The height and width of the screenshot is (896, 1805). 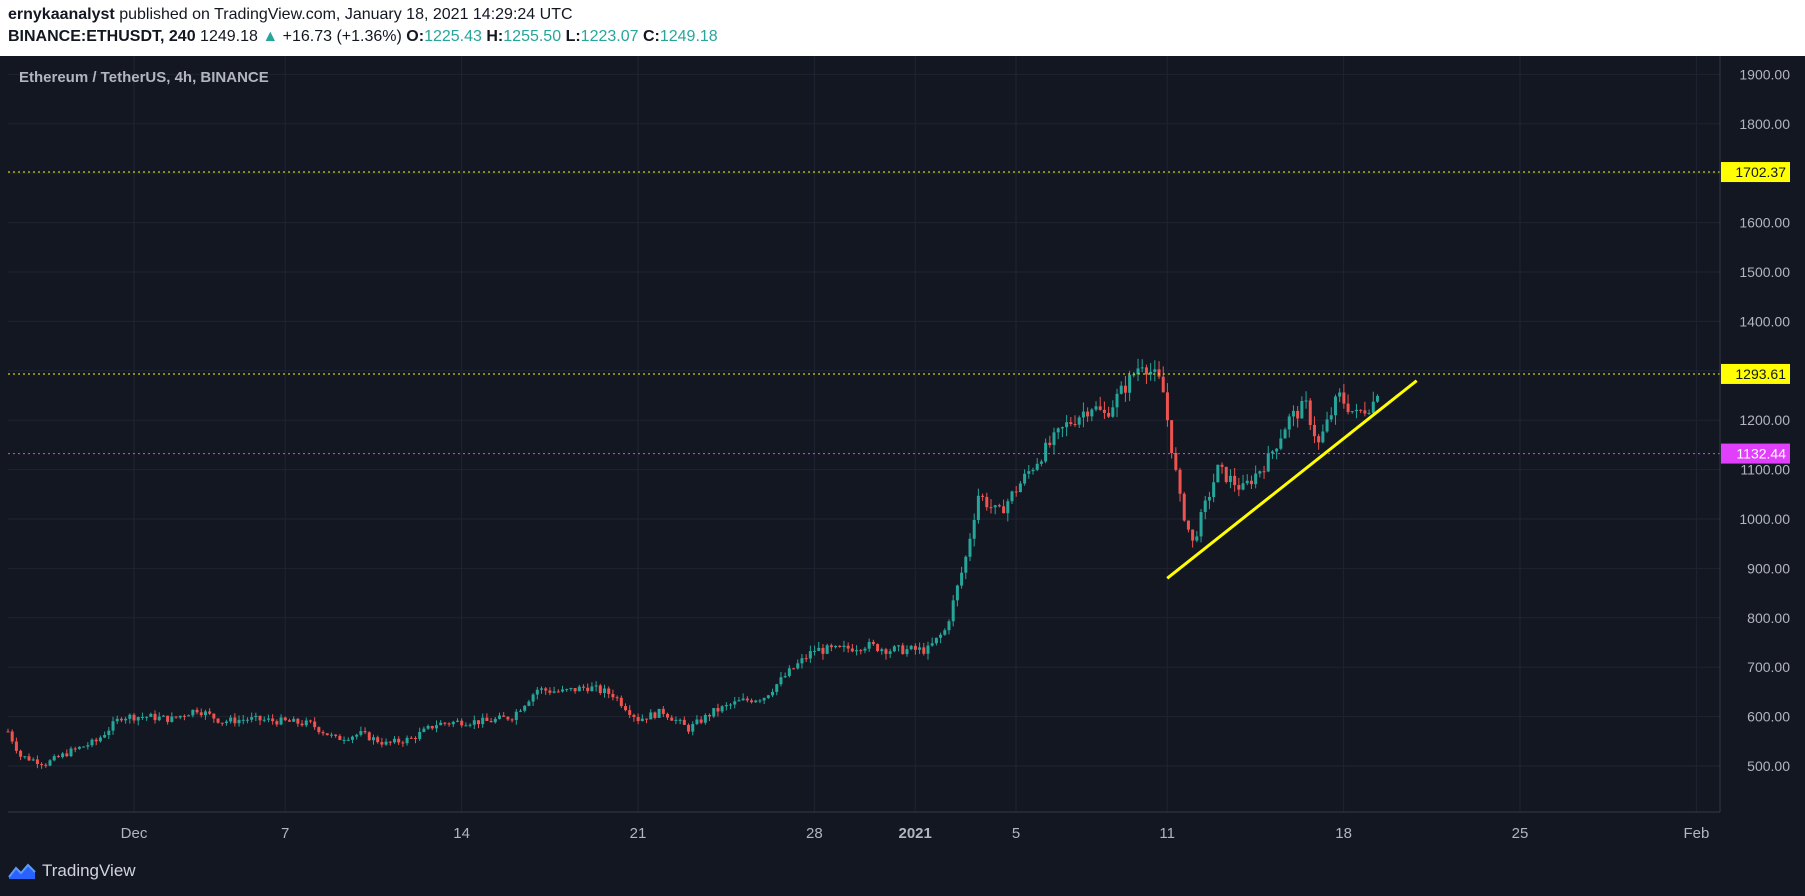 What do you see at coordinates (1343, 833) in the screenshot?
I see `time-tick-label: 18` at bounding box center [1343, 833].